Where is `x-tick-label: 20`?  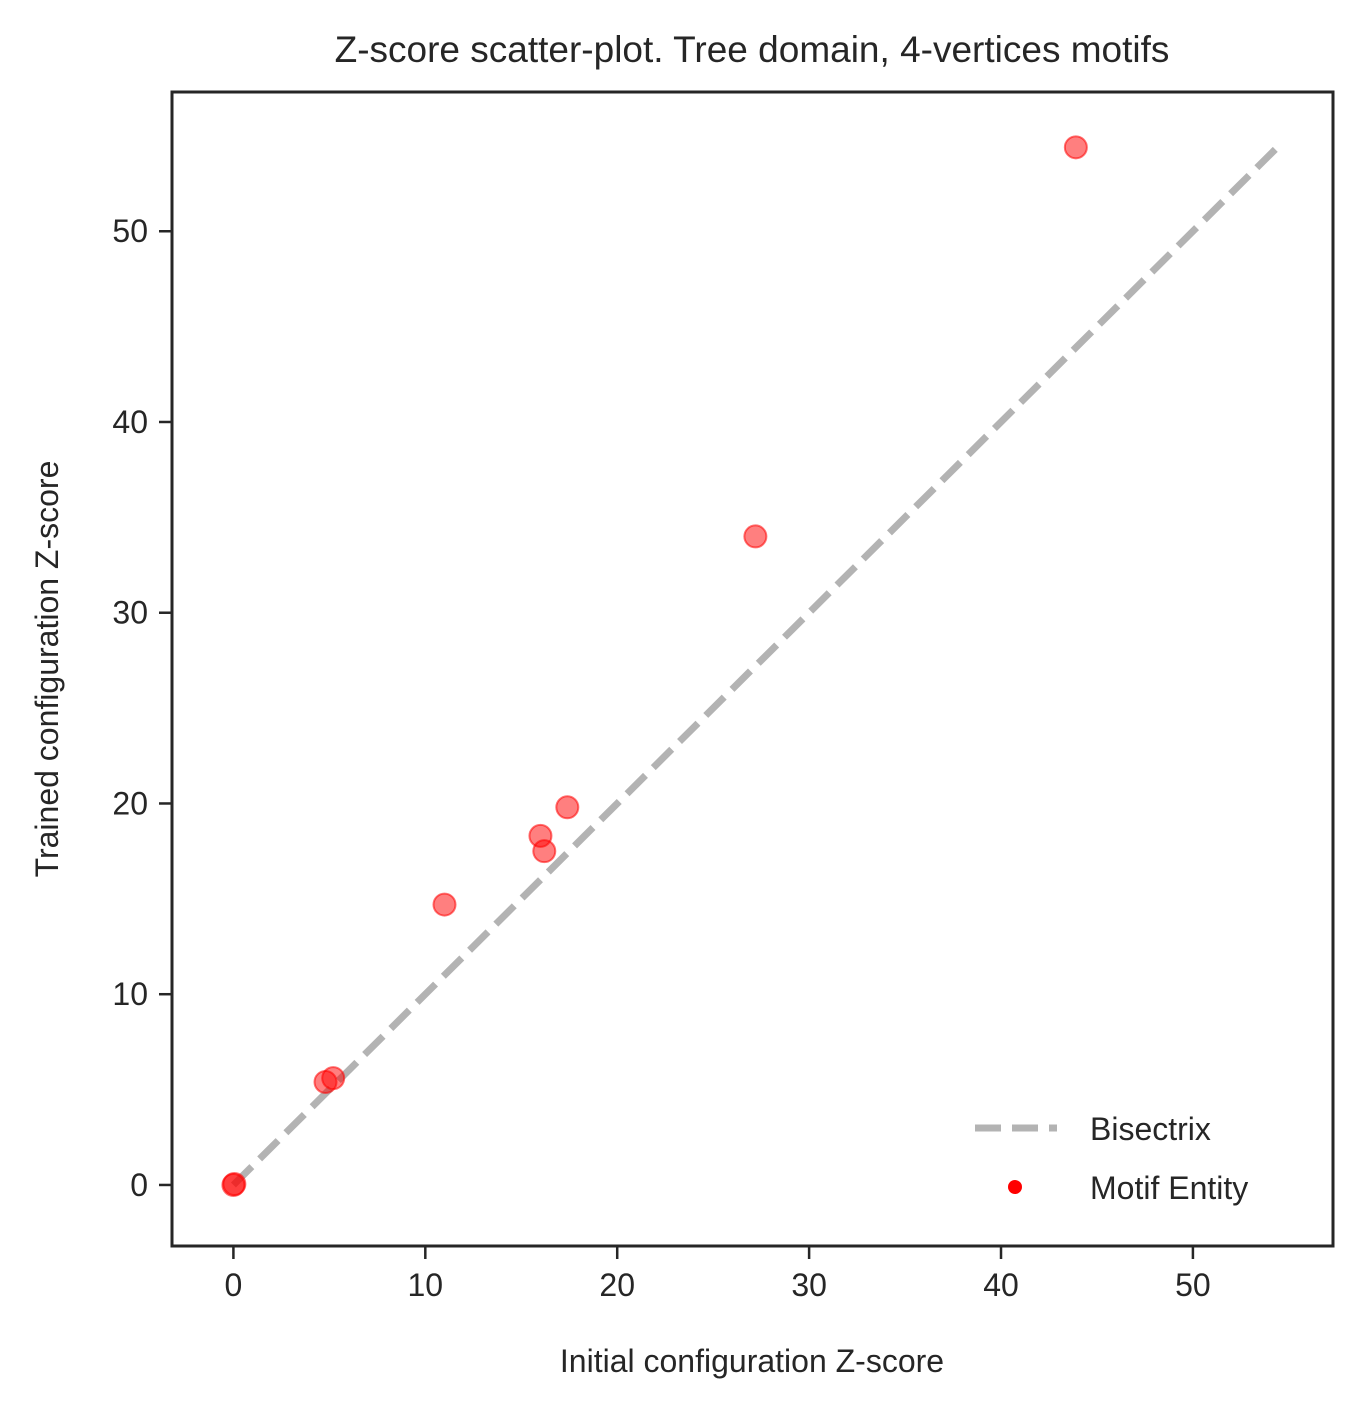 x-tick-label: 20 is located at coordinates (617, 1285).